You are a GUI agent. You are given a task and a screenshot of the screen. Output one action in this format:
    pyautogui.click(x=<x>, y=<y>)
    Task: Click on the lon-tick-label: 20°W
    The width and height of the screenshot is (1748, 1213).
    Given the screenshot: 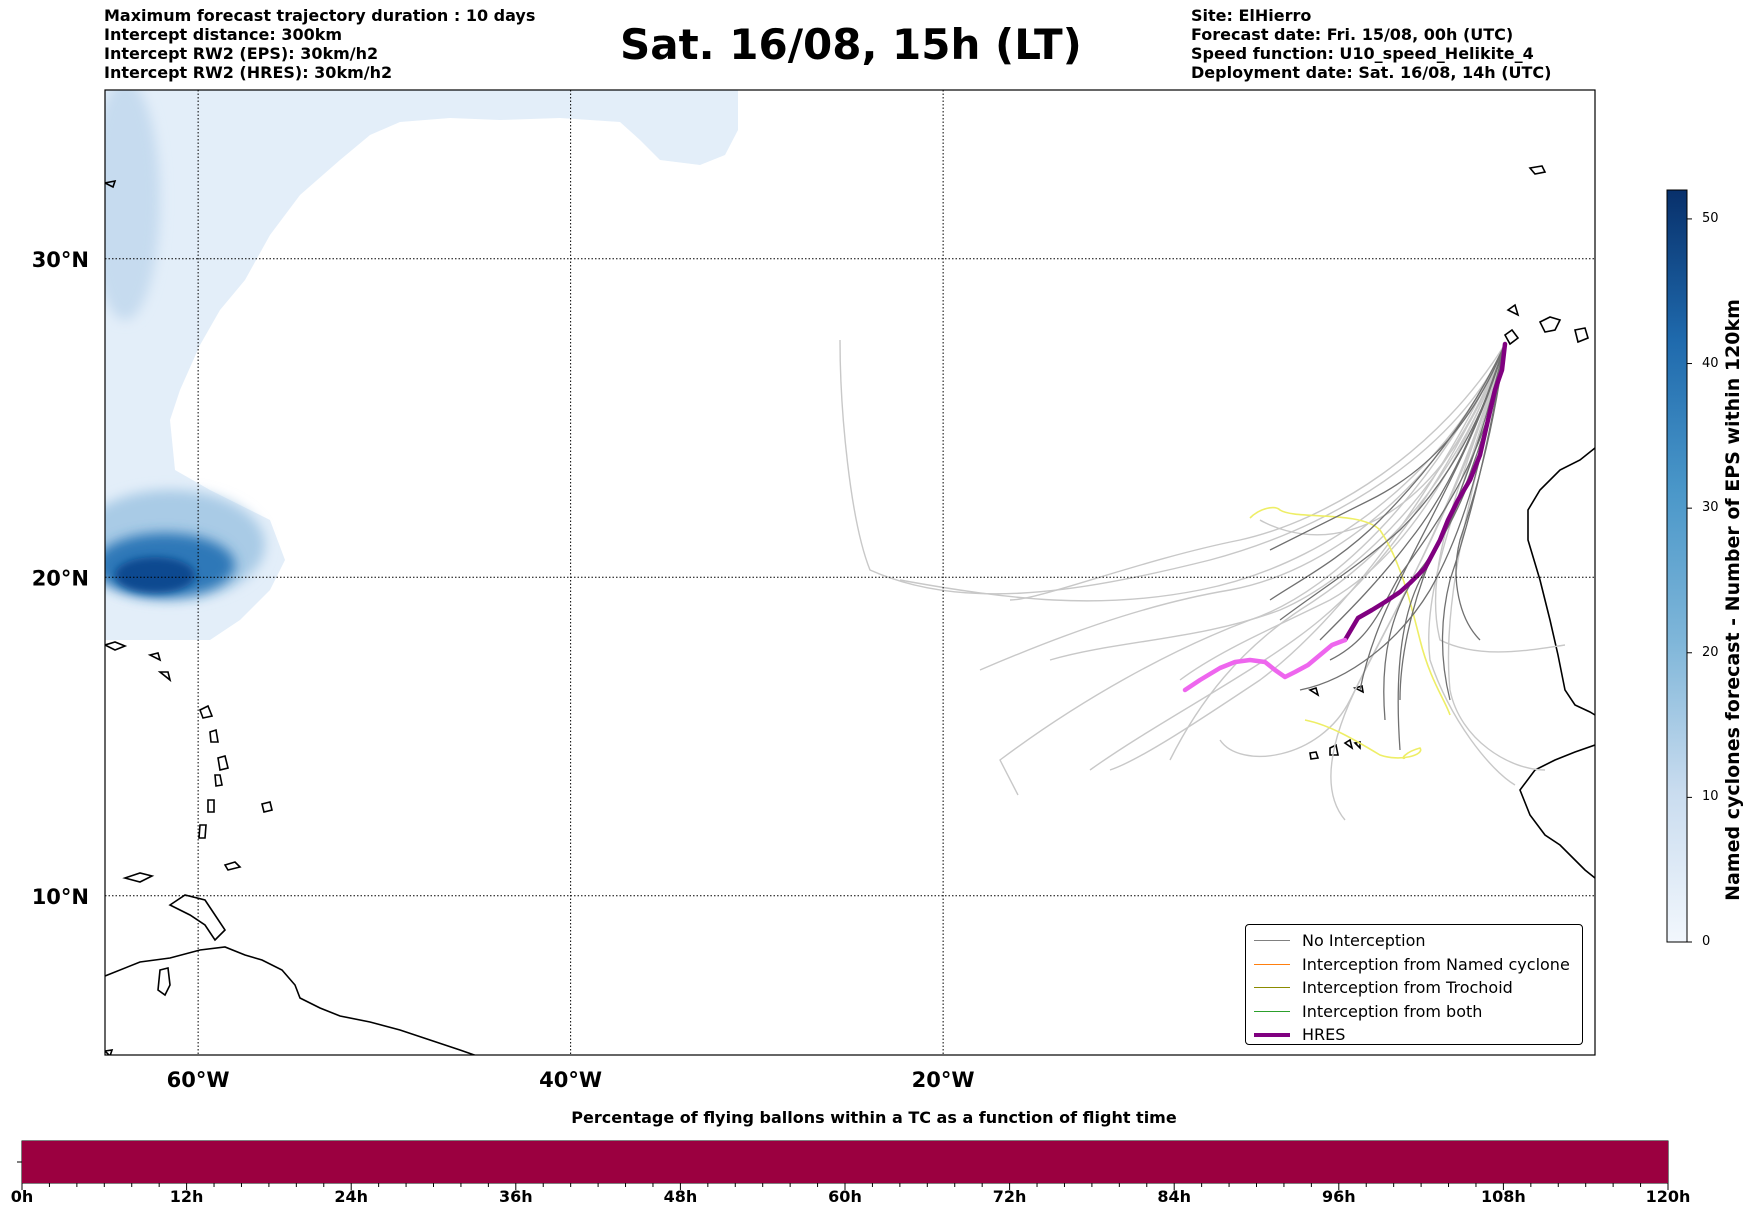 What is the action you would take?
    pyautogui.click(x=943, y=1080)
    